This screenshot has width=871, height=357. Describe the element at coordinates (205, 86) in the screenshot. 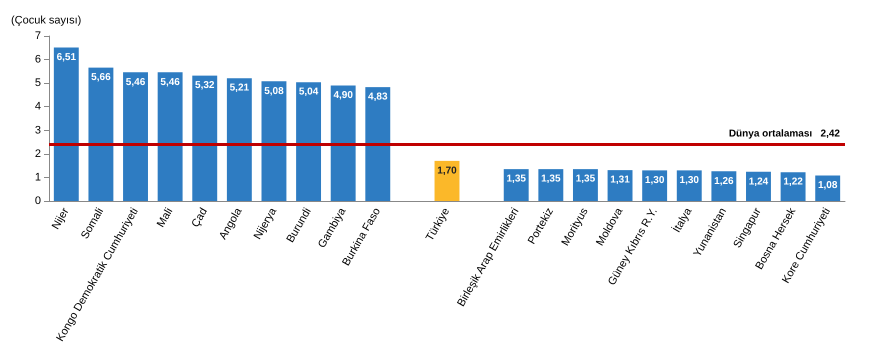

I see `data-label: 5,32` at that location.